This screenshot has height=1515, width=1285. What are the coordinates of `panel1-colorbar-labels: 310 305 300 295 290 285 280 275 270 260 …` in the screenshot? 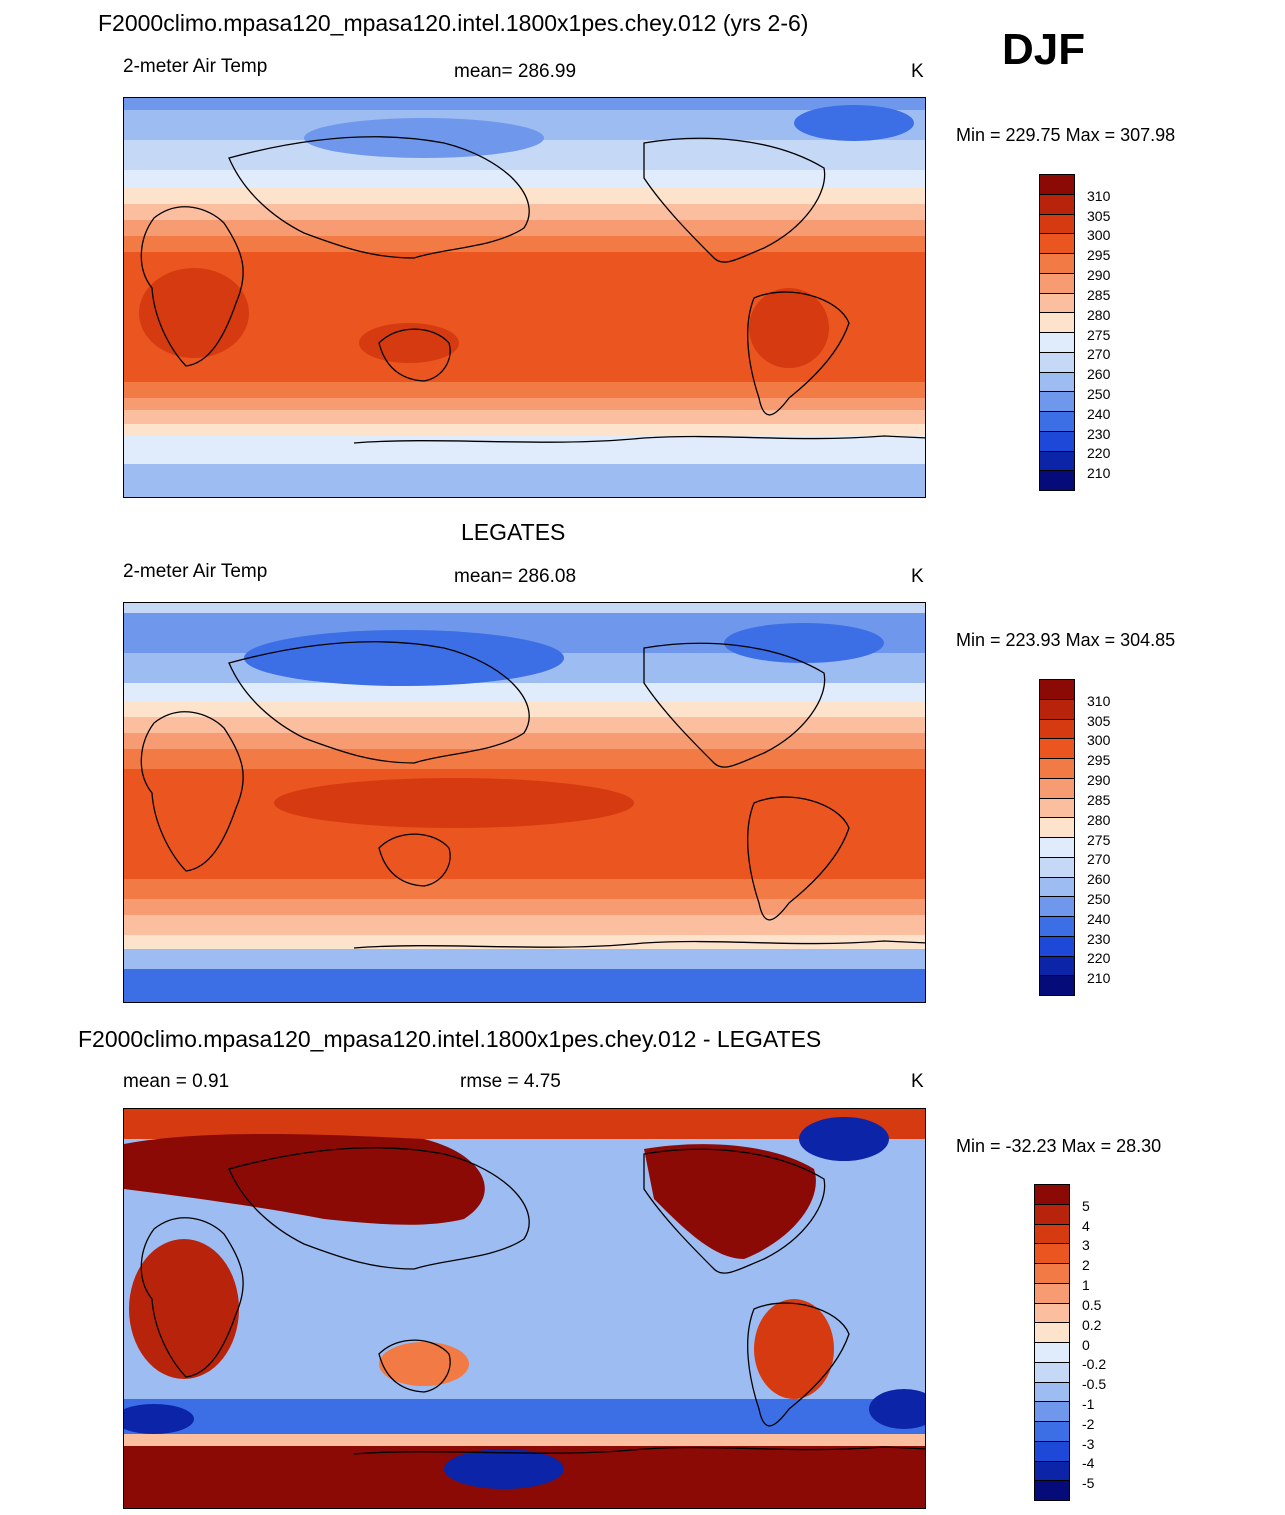 It's located at (1122, 332).